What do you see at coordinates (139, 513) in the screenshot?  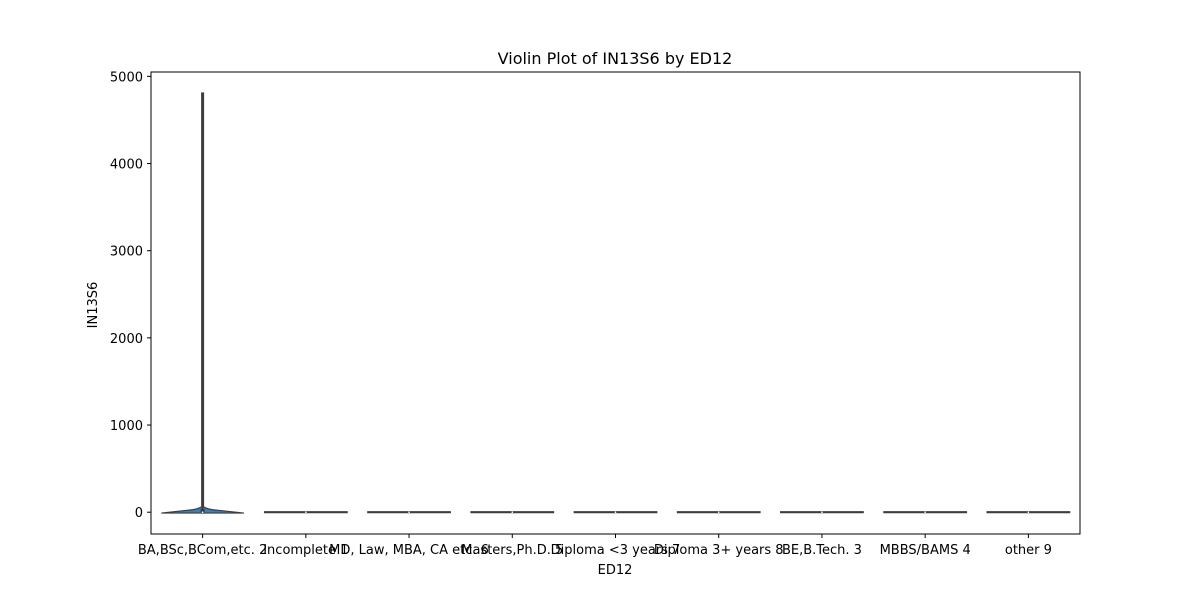 I see `y-tick-label: 0` at bounding box center [139, 513].